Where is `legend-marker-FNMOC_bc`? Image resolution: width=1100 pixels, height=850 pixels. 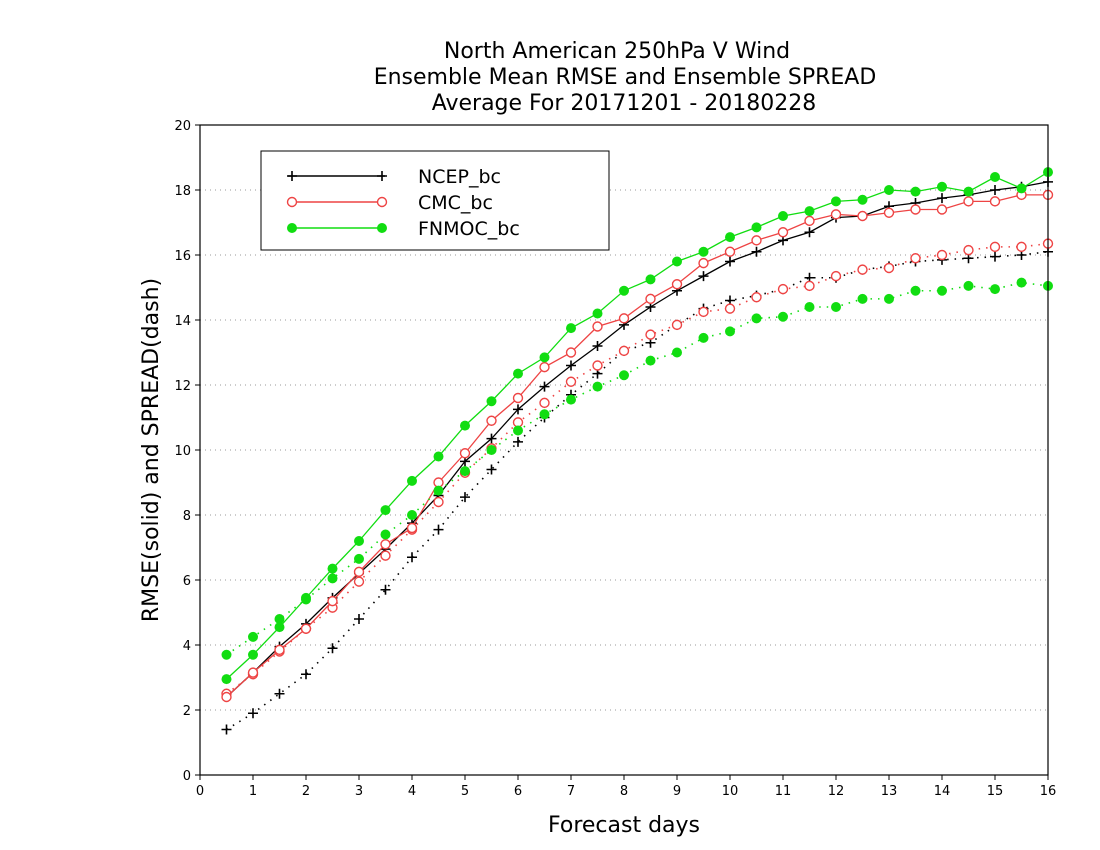
legend-marker-FNMOC_bc is located at coordinates (292, 228).